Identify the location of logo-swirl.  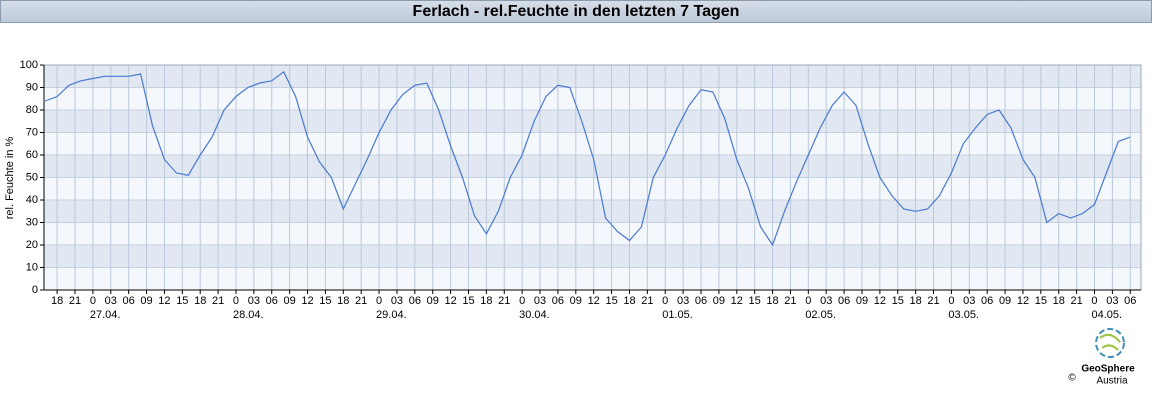
(1110, 342).